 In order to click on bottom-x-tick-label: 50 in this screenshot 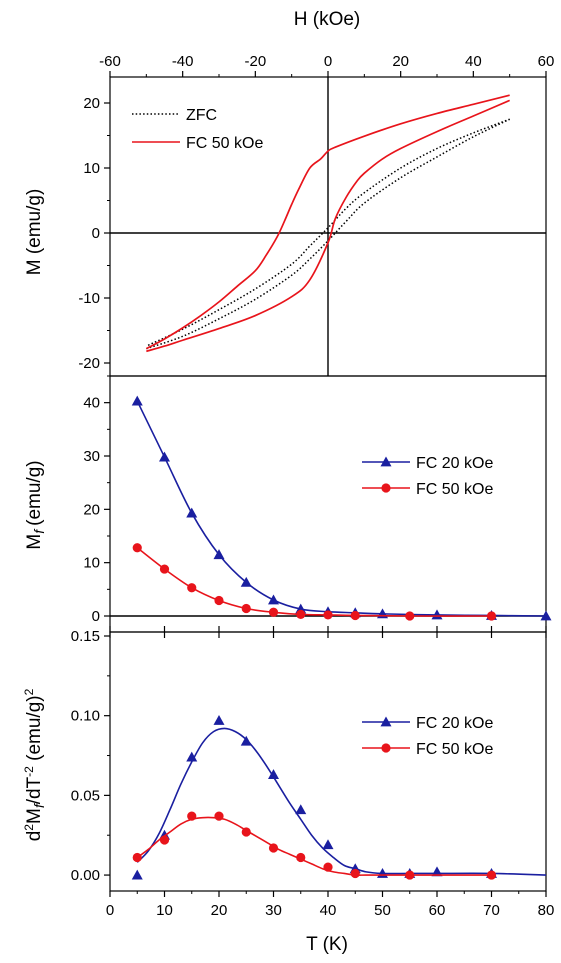, I will do `click(382, 910)`.